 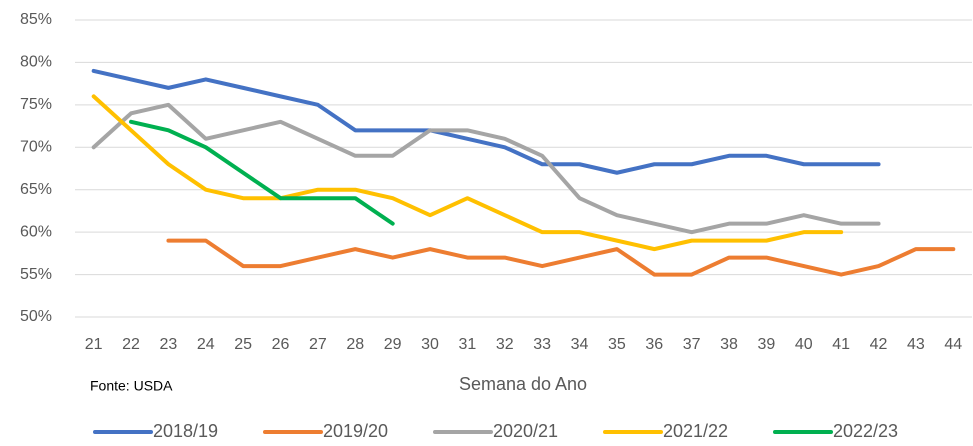 What do you see at coordinates (695, 431) in the screenshot?
I see `legend-label: 2021/22` at bounding box center [695, 431].